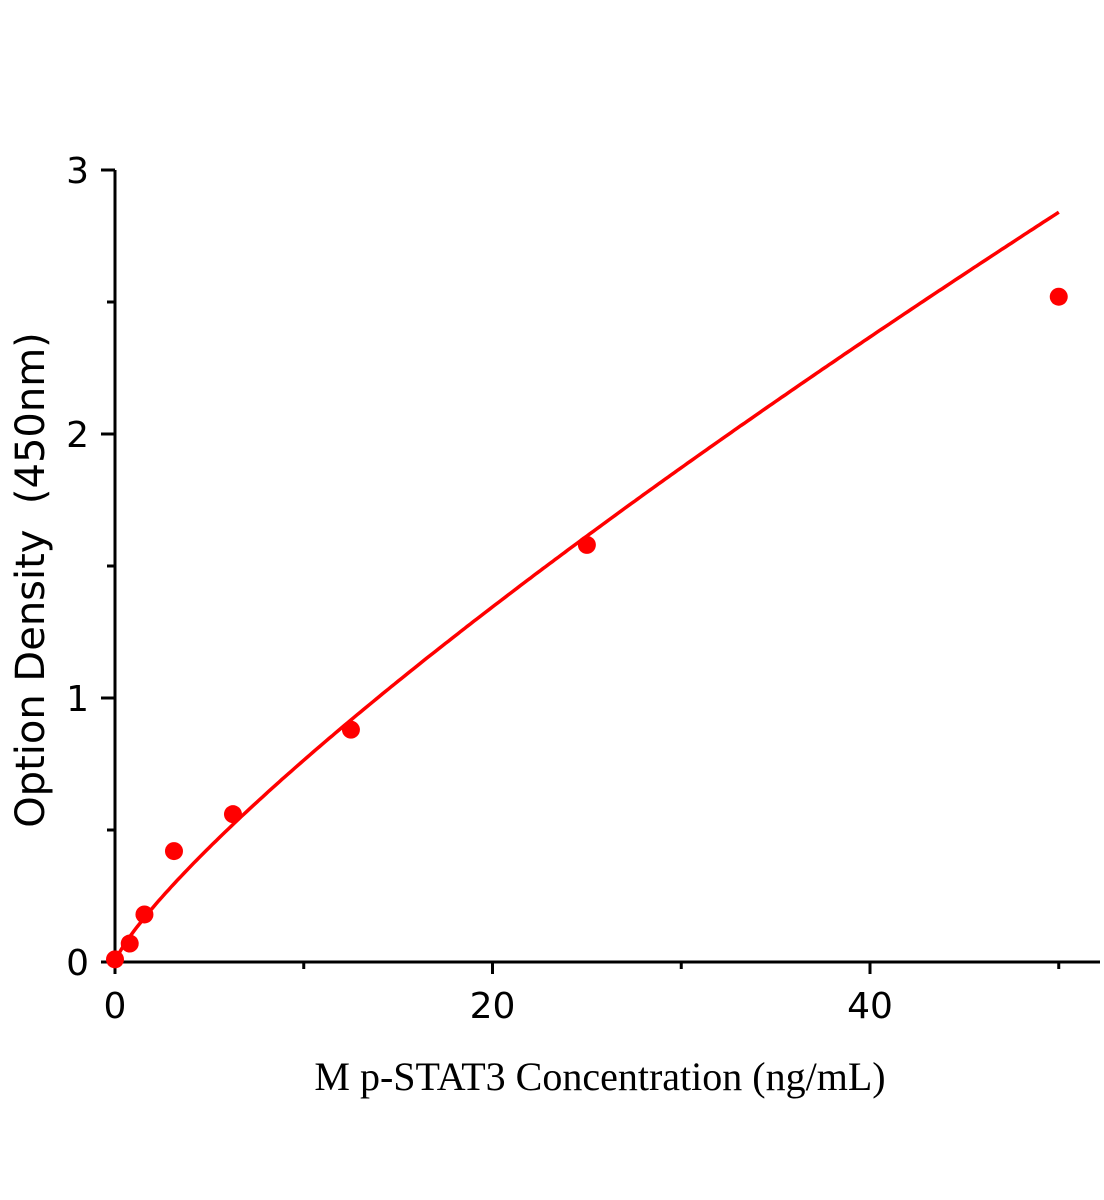 The height and width of the screenshot is (1200, 1104). What do you see at coordinates (77, 171) in the screenshot?
I see `y-tick-label: 3` at bounding box center [77, 171].